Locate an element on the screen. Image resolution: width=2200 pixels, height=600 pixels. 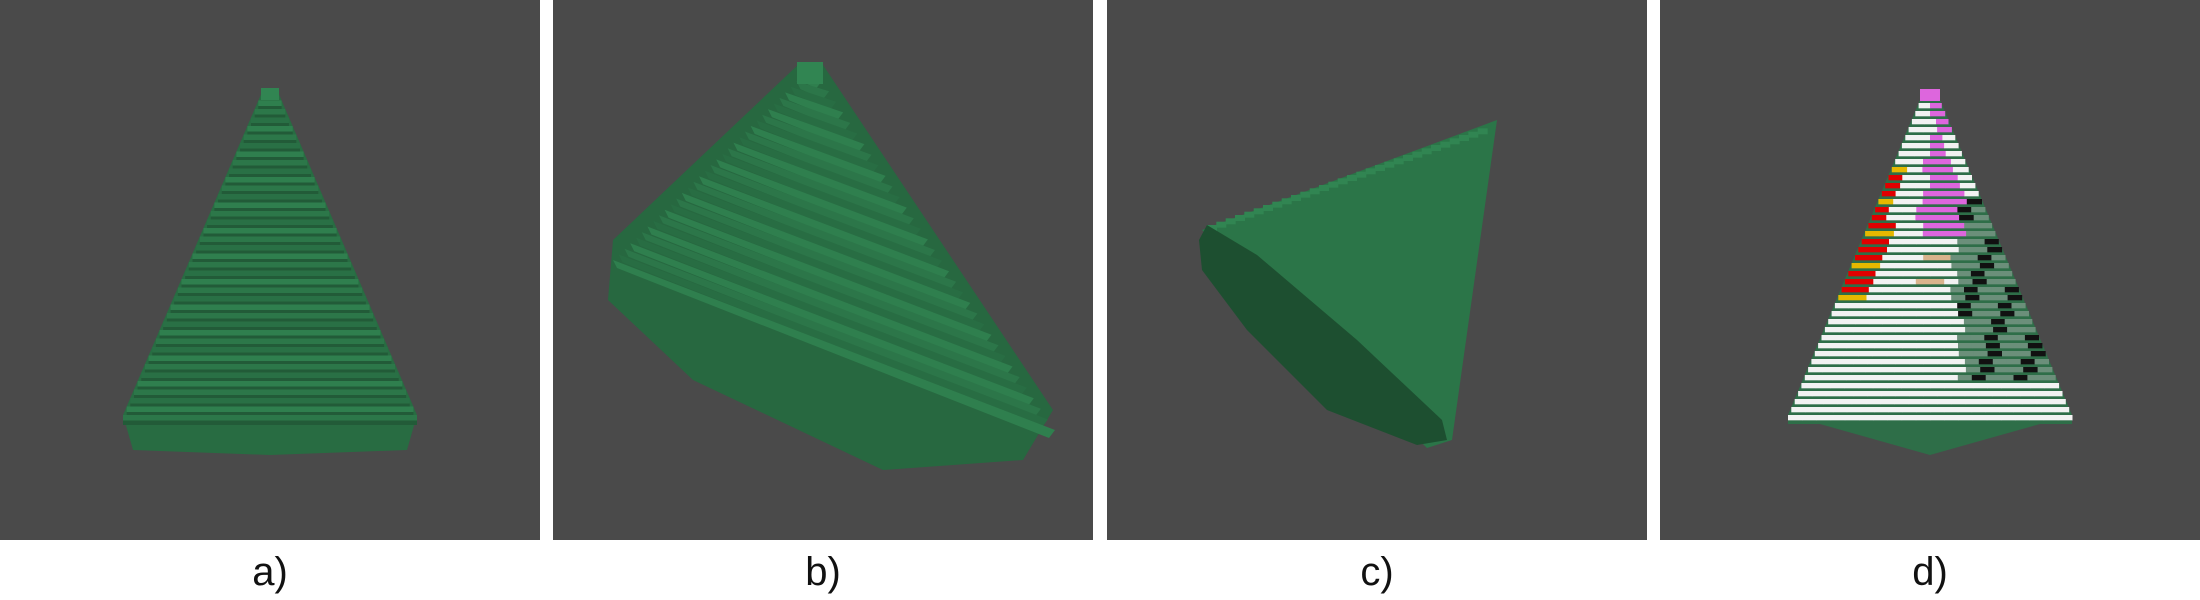
cone-c-voxels is located at coordinates (1348, 284).